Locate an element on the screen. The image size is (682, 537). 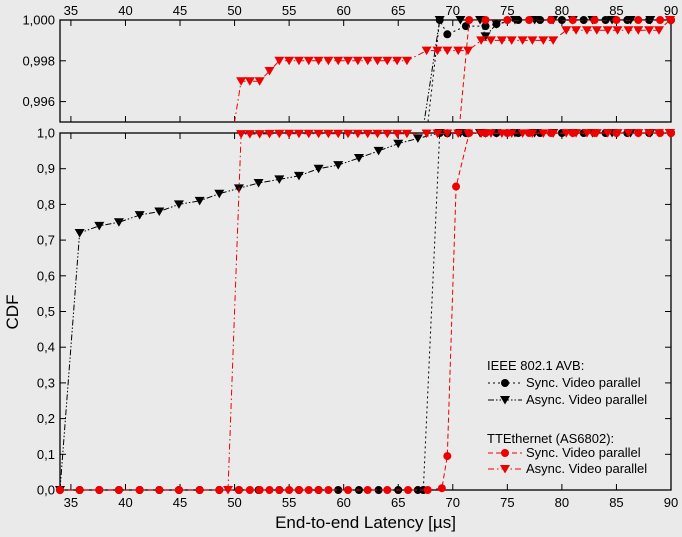
x-axis-label: End-to-end Latency [µs] is located at coordinates (365, 522).